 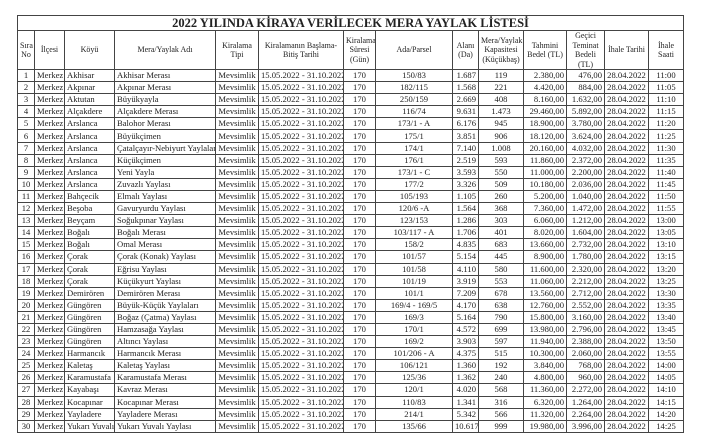 What do you see at coordinates (666, 136) in the screenshot?
I see `cell-ihale-saati: 11:25` at bounding box center [666, 136].